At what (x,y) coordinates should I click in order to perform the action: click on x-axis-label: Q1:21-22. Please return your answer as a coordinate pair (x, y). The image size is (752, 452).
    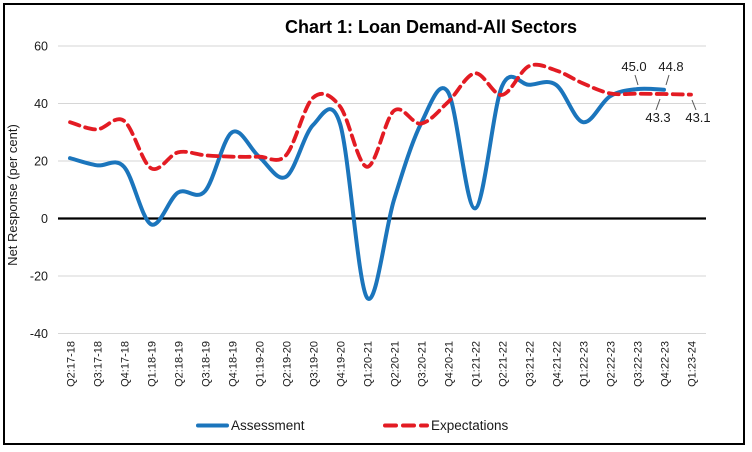
    Looking at the image, I should click on (477, 364).